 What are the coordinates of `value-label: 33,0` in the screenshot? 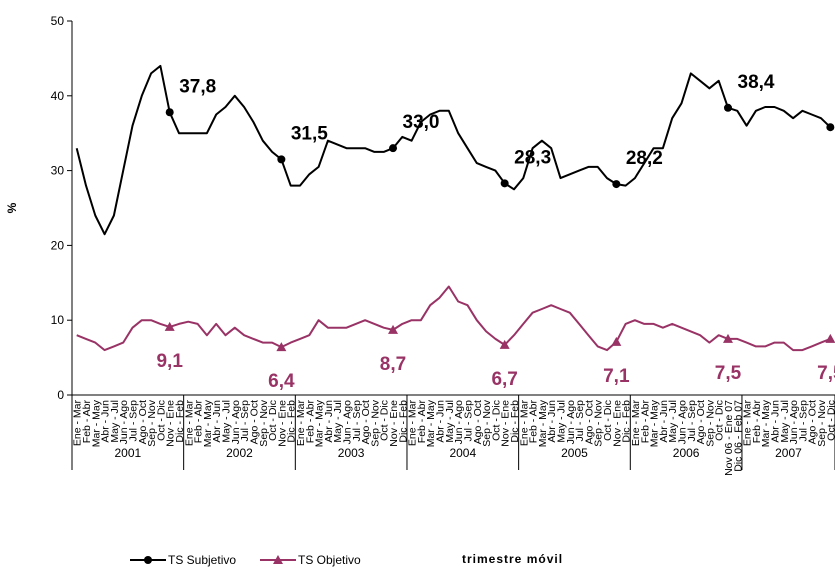 It's located at (421, 122).